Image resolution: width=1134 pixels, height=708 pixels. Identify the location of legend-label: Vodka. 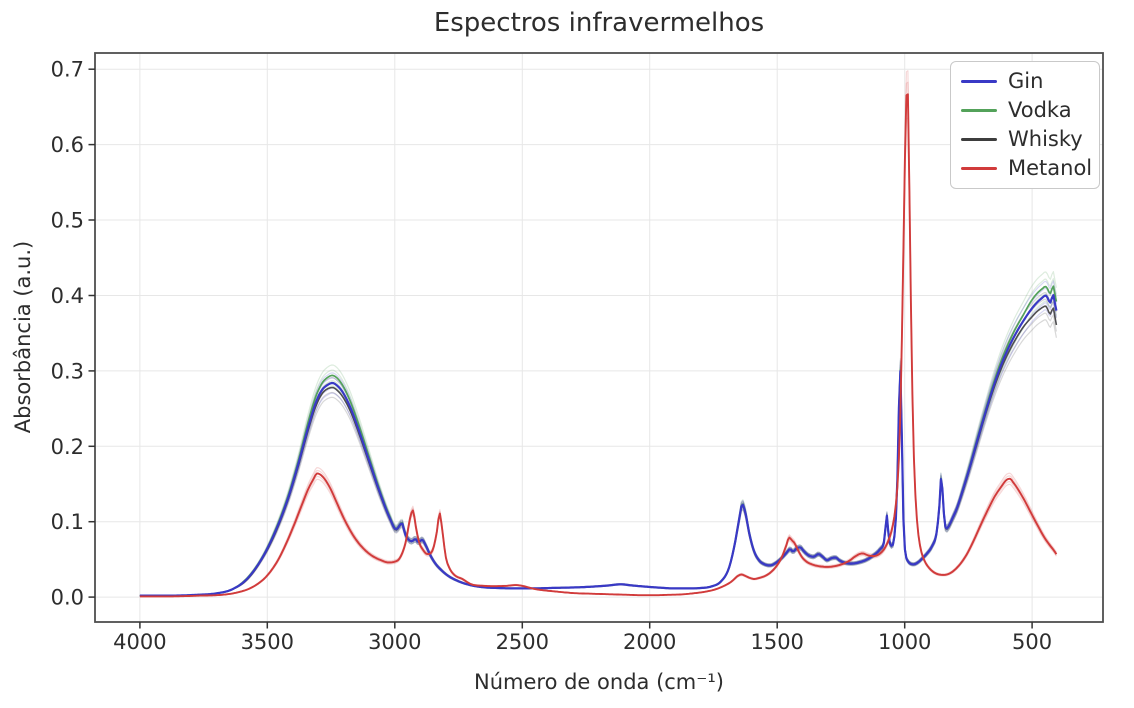
(1040, 110).